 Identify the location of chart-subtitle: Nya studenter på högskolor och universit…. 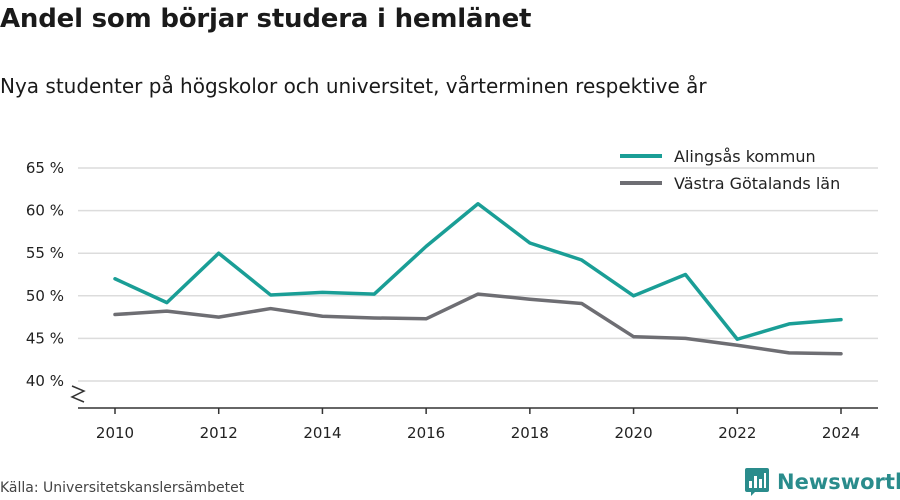
(353, 86).